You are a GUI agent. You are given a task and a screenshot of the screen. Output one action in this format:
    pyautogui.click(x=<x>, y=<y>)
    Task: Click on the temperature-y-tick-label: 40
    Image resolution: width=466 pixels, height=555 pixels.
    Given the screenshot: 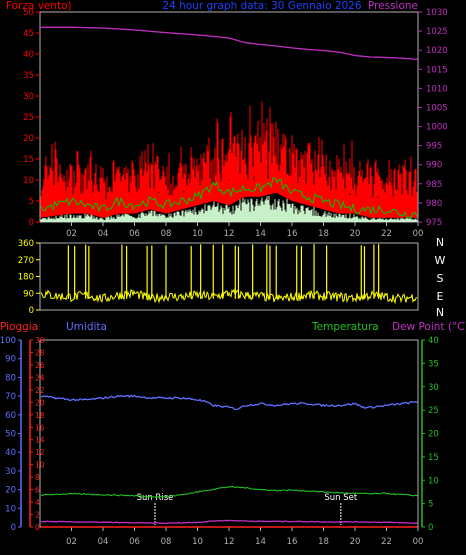 What is the action you would take?
    pyautogui.click(x=433, y=341)
    